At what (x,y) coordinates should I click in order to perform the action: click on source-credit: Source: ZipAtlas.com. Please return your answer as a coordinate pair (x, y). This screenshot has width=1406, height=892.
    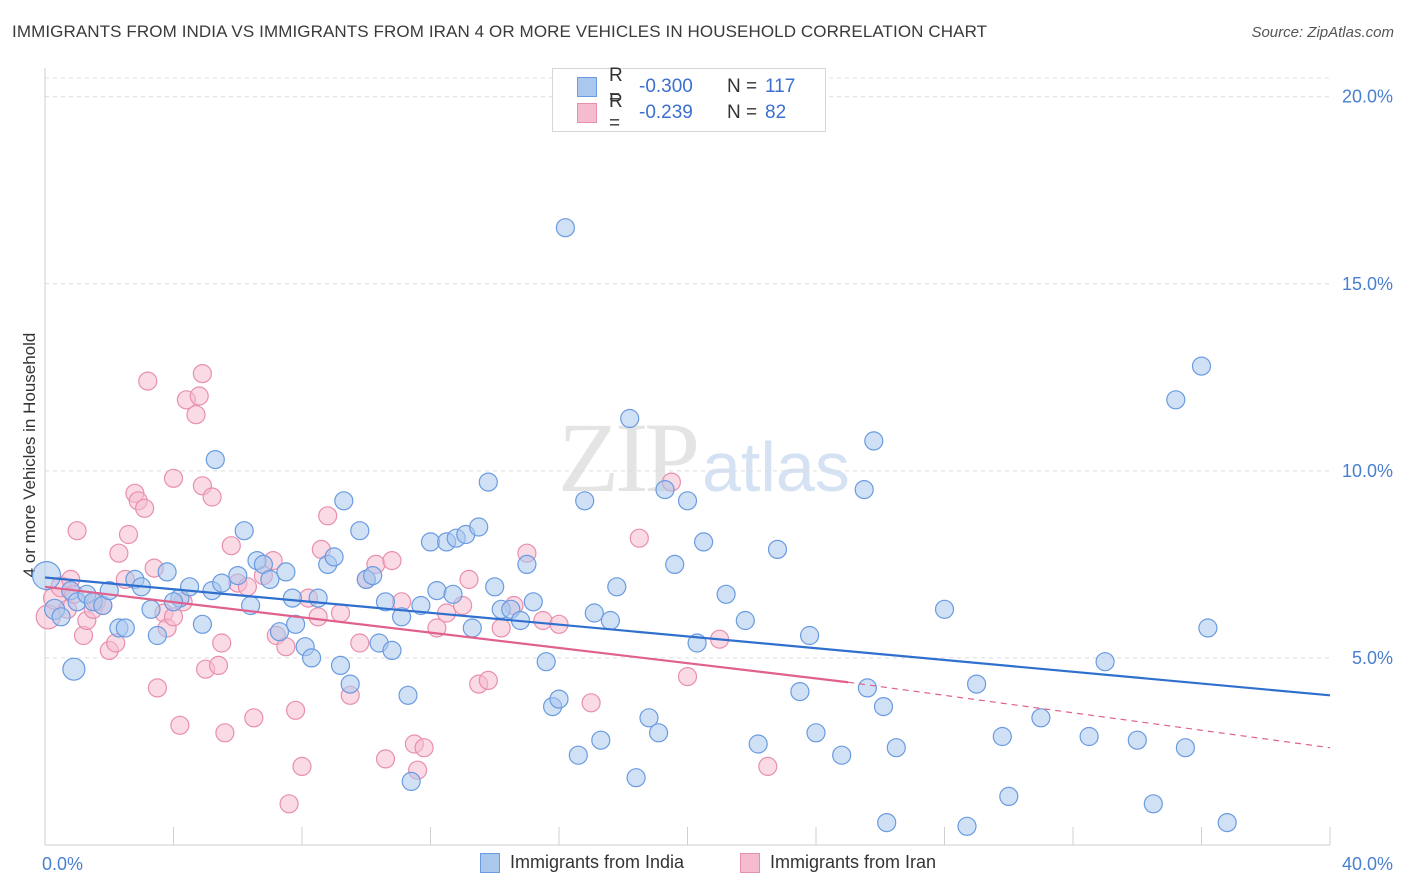
    Looking at the image, I should click on (1322, 32).